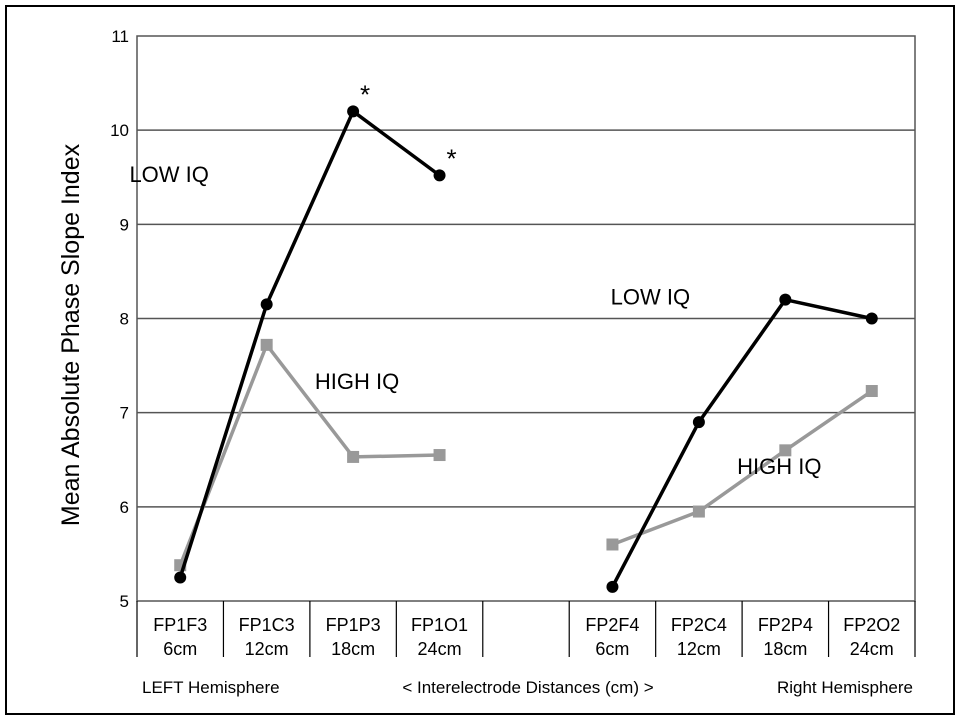 The width and height of the screenshot is (964, 721). What do you see at coordinates (267, 625) in the screenshot?
I see `category-label: FP1C3` at bounding box center [267, 625].